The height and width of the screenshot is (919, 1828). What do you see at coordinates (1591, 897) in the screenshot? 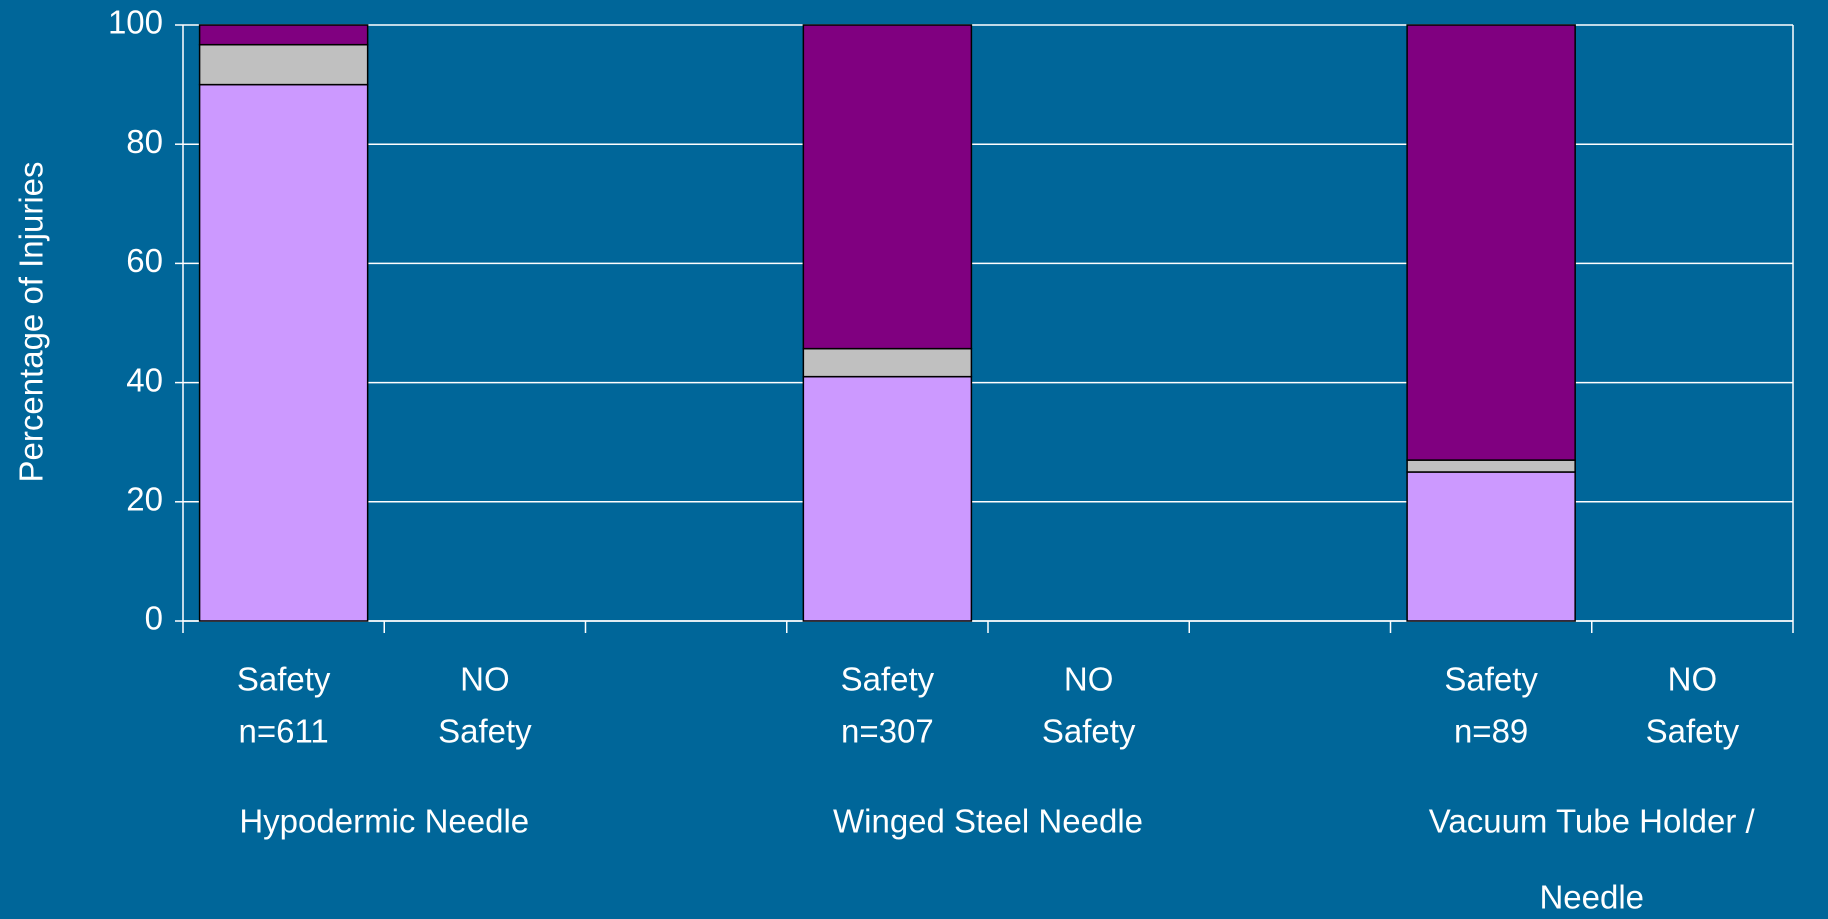
I see `group-label: Needle` at bounding box center [1591, 897].